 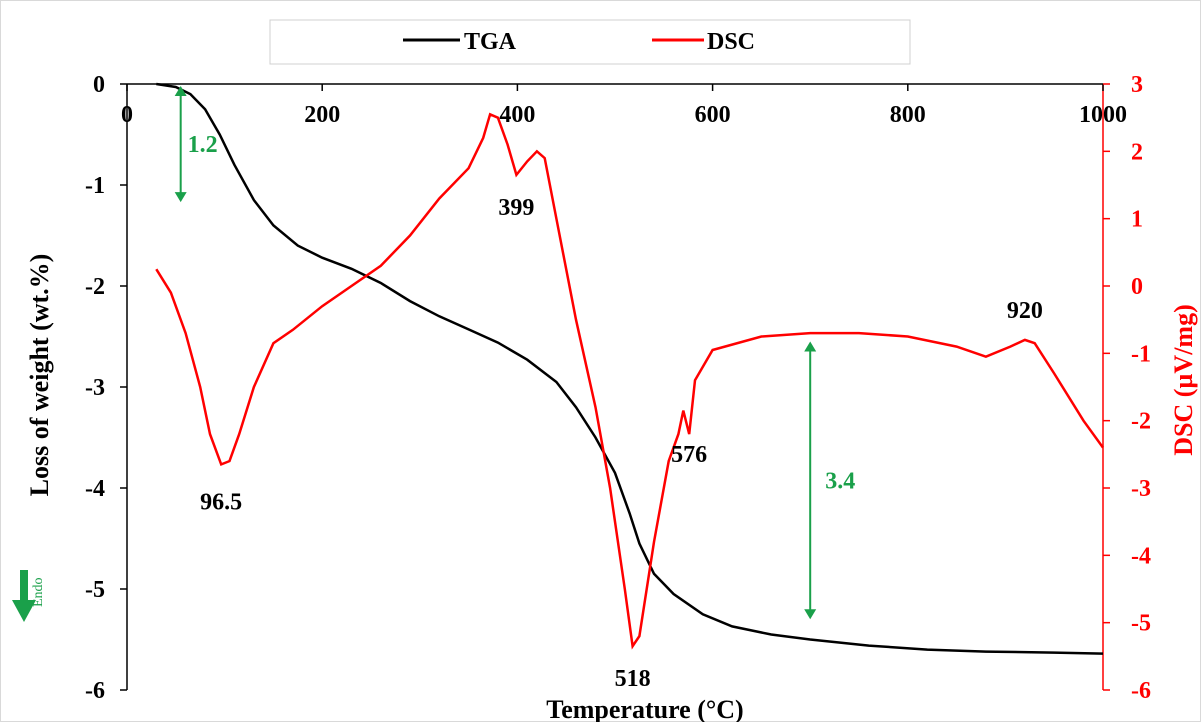 I want to click on peak-label: 518, so click(x=633, y=679).